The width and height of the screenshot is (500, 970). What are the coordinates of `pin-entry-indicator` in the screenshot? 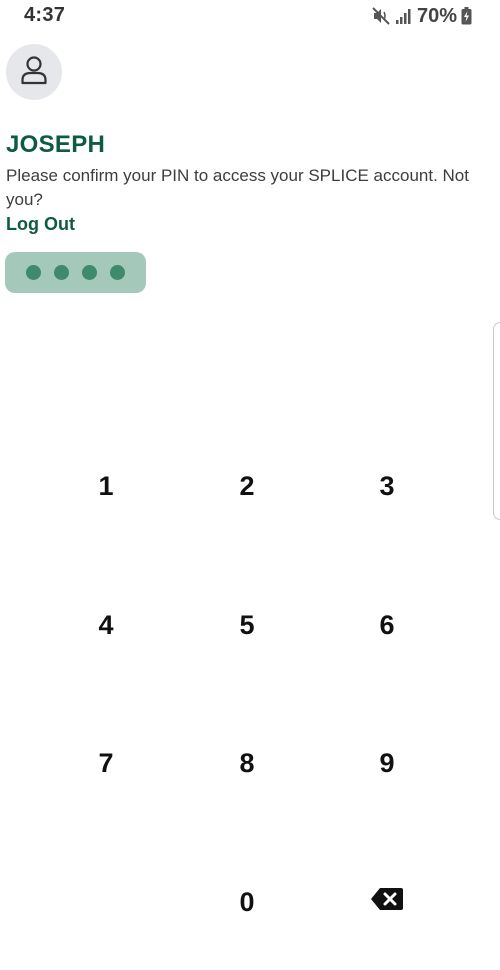 It's located at (75, 272).